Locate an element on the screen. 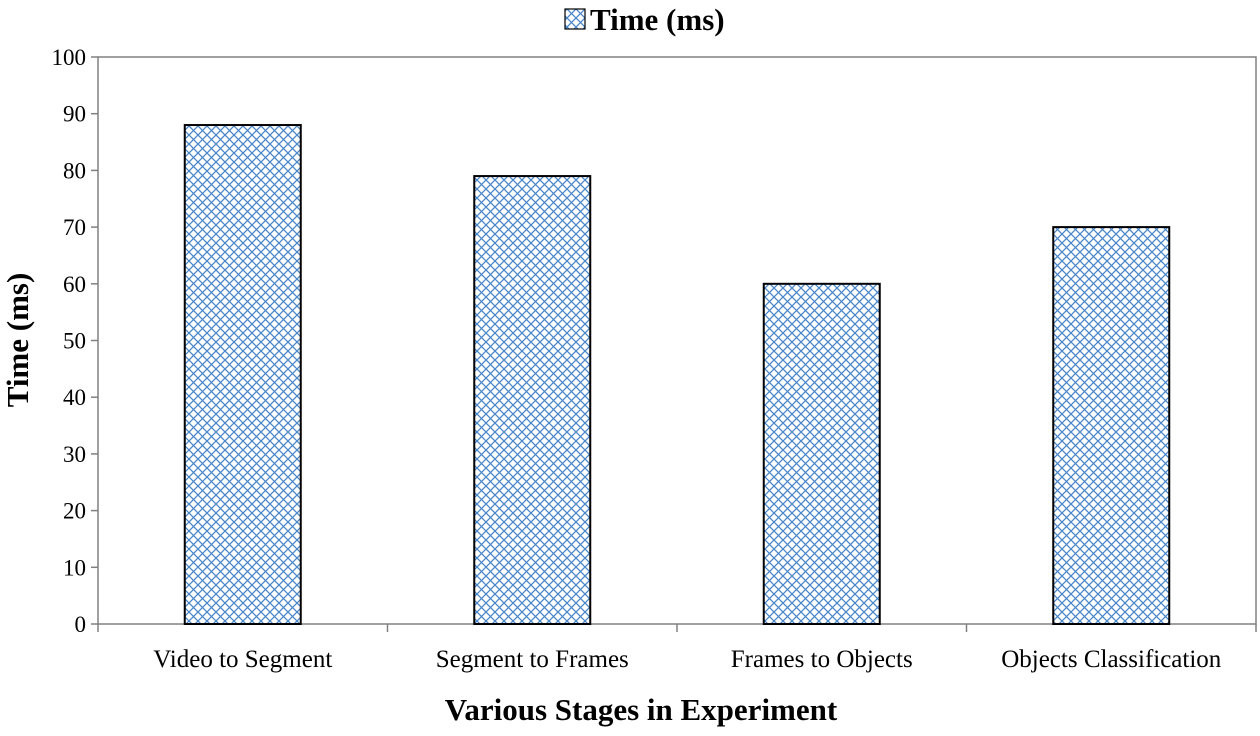 The width and height of the screenshot is (1260, 736). x-category-label: Segment to Frames is located at coordinates (532, 659).